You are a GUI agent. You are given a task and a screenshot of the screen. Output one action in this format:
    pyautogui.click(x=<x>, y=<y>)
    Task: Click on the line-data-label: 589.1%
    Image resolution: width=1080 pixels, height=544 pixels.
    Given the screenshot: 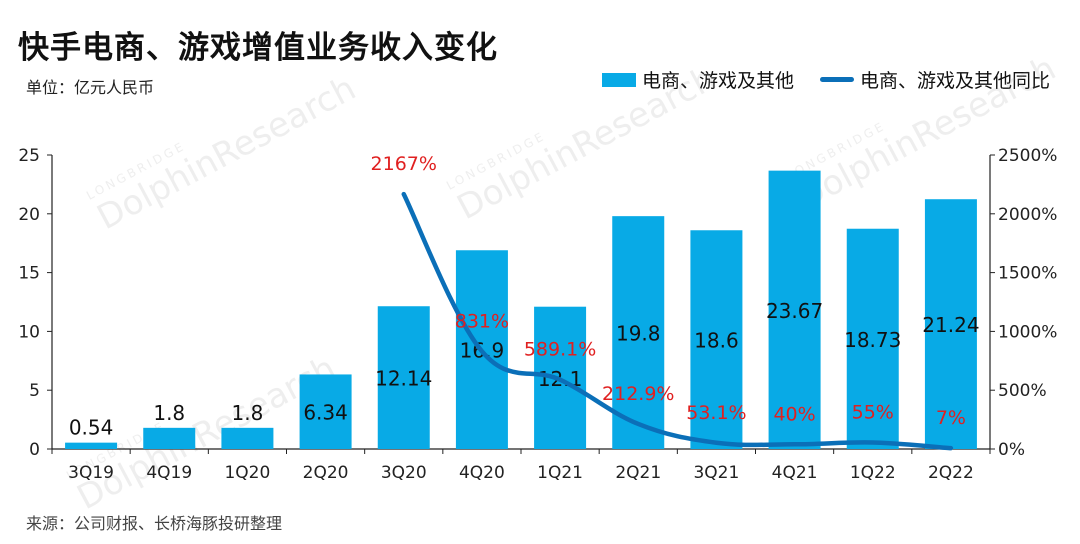 What is the action you would take?
    pyautogui.click(x=560, y=350)
    